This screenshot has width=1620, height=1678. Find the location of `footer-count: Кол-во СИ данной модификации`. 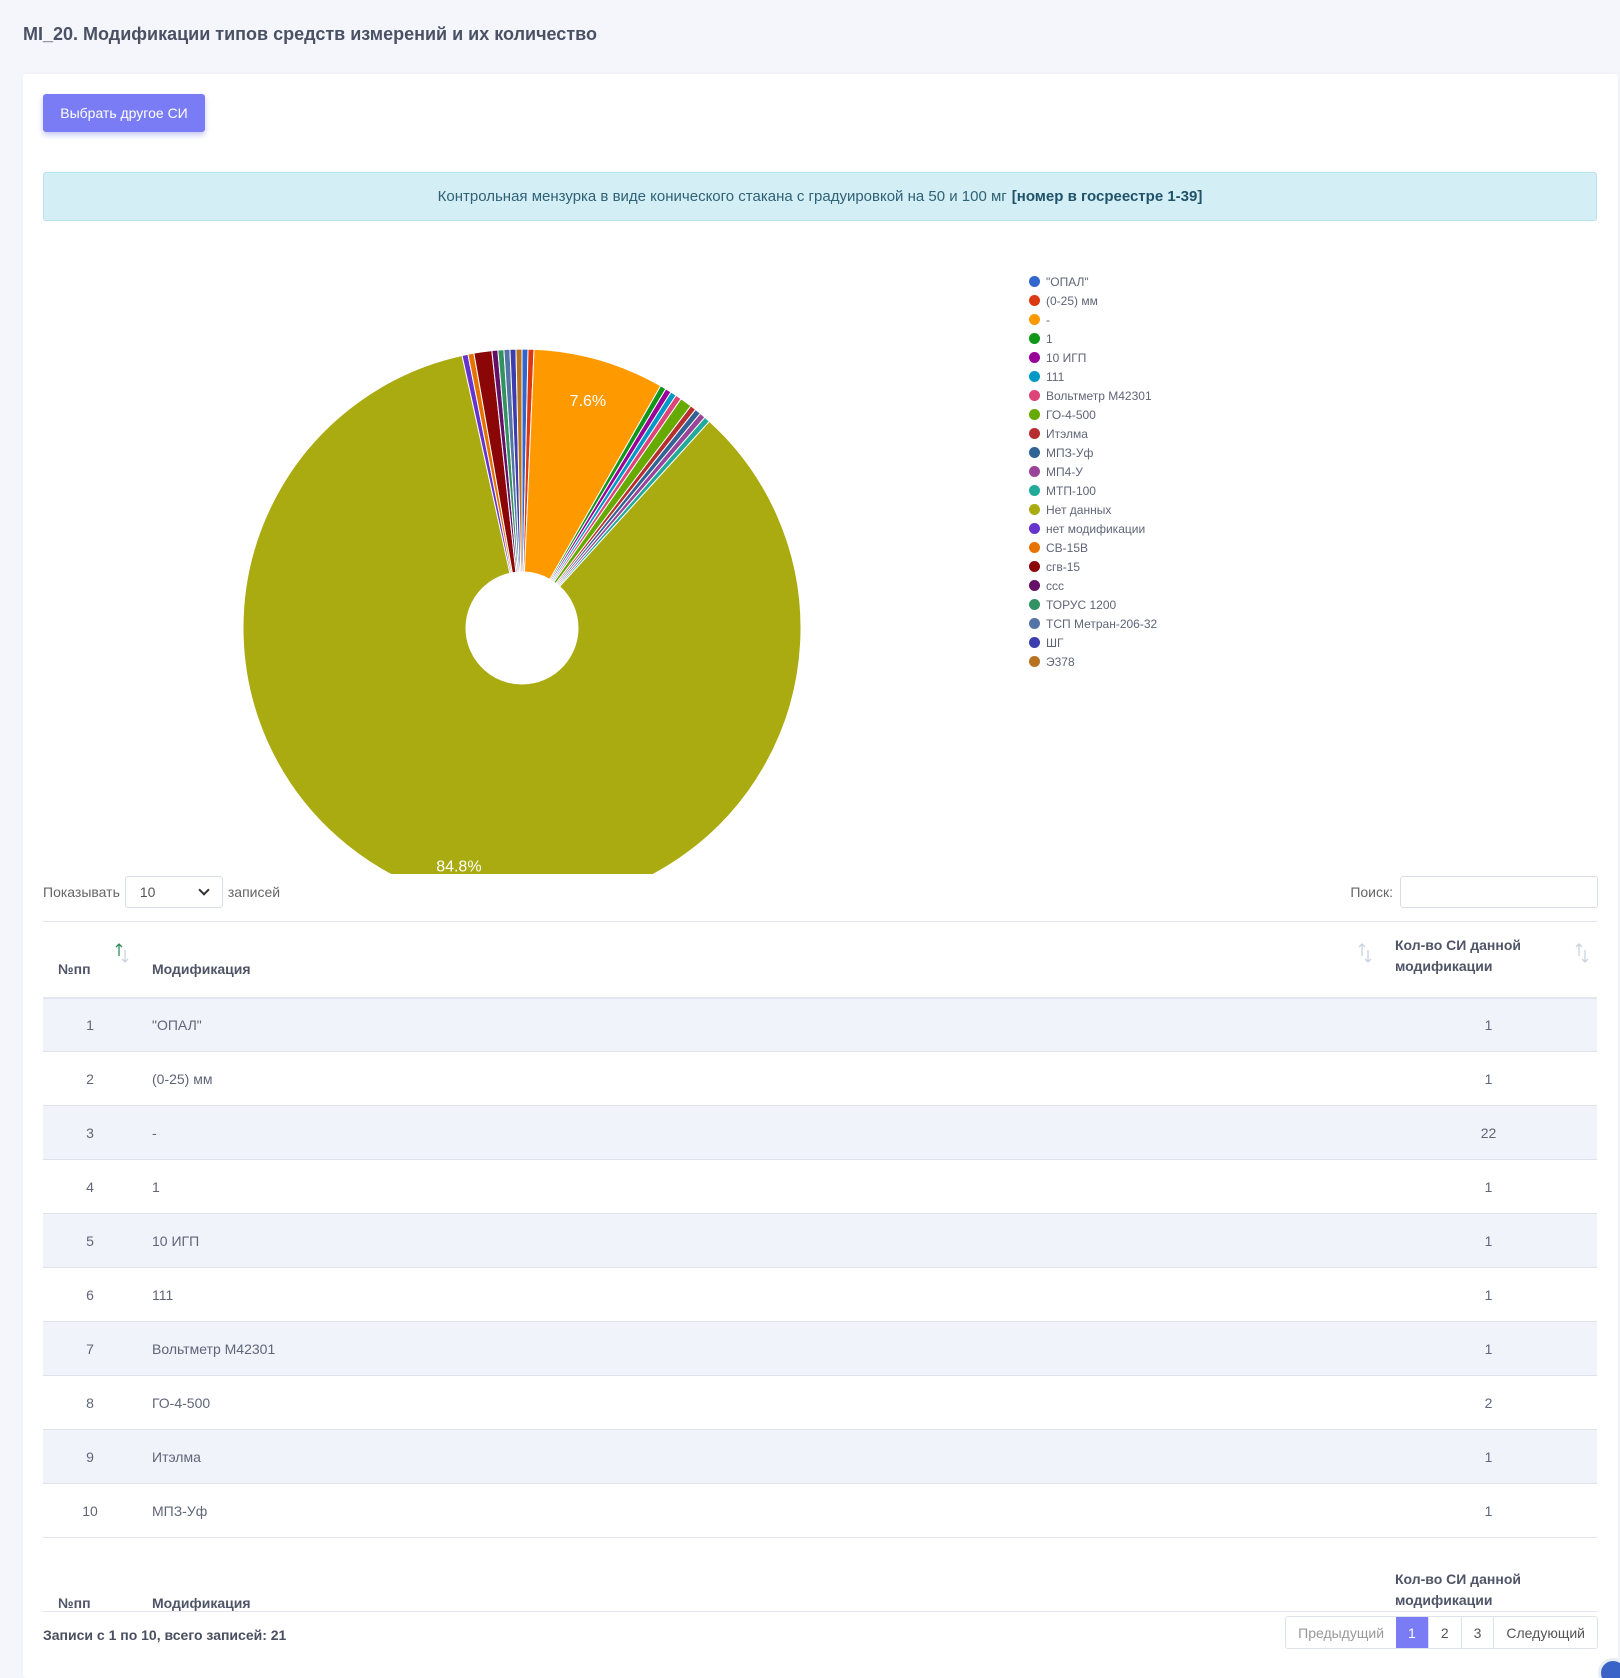

footer-count: Кол-во СИ данной модификации is located at coordinates (1488, 1574).